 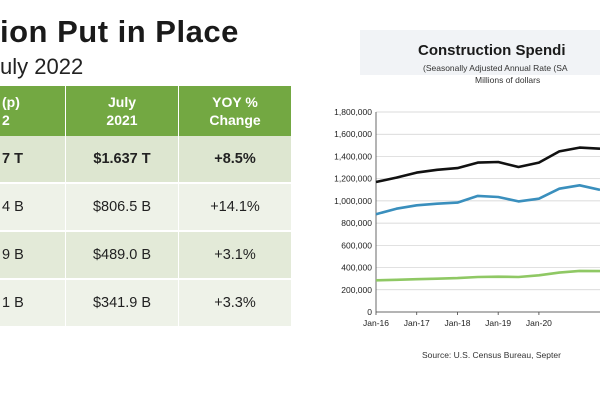 What do you see at coordinates (122, 111) in the screenshot?
I see `header-cell-july-2021: July 2021` at bounding box center [122, 111].